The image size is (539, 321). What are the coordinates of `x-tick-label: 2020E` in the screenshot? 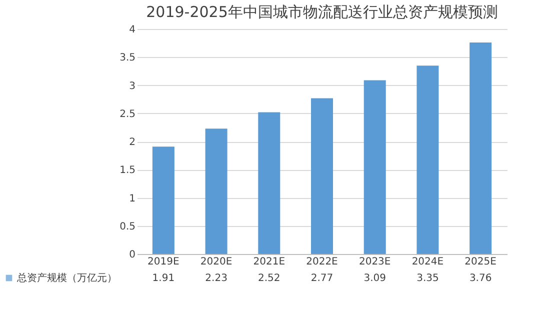 It's located at (216, 262).